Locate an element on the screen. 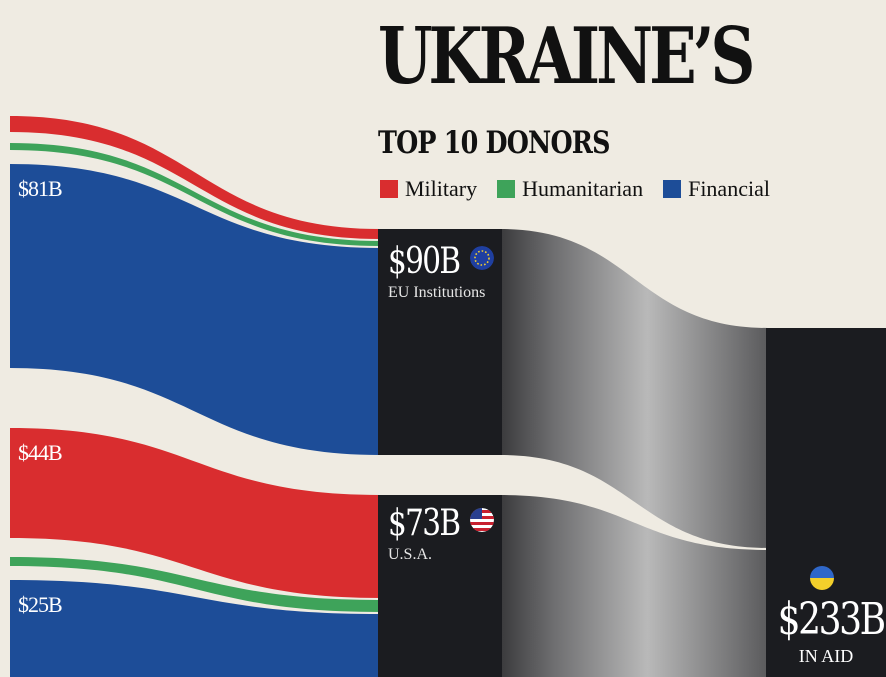 The width and height of the screenshot is (886, 677). eu-flag-icon is located at coordinates (482, 258).